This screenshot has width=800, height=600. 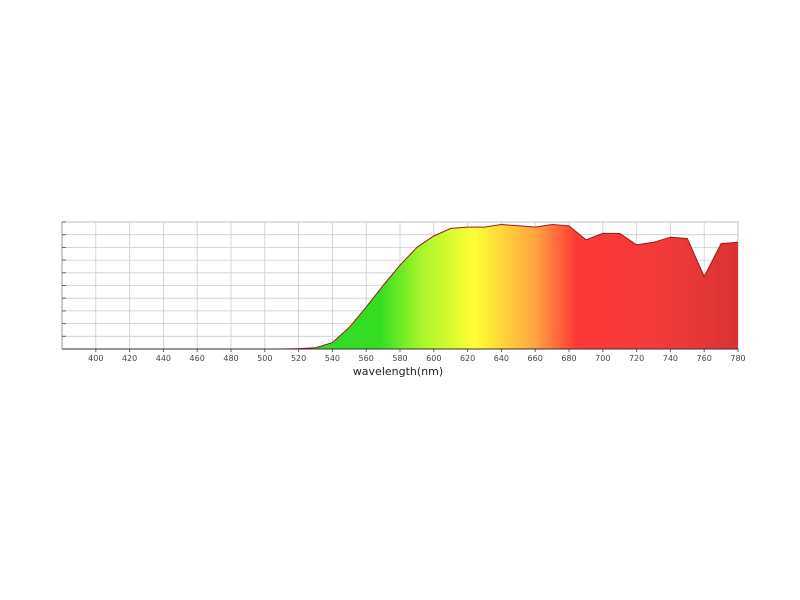 I want to click on x-tick-label: 620, so click(x=467, y=358).